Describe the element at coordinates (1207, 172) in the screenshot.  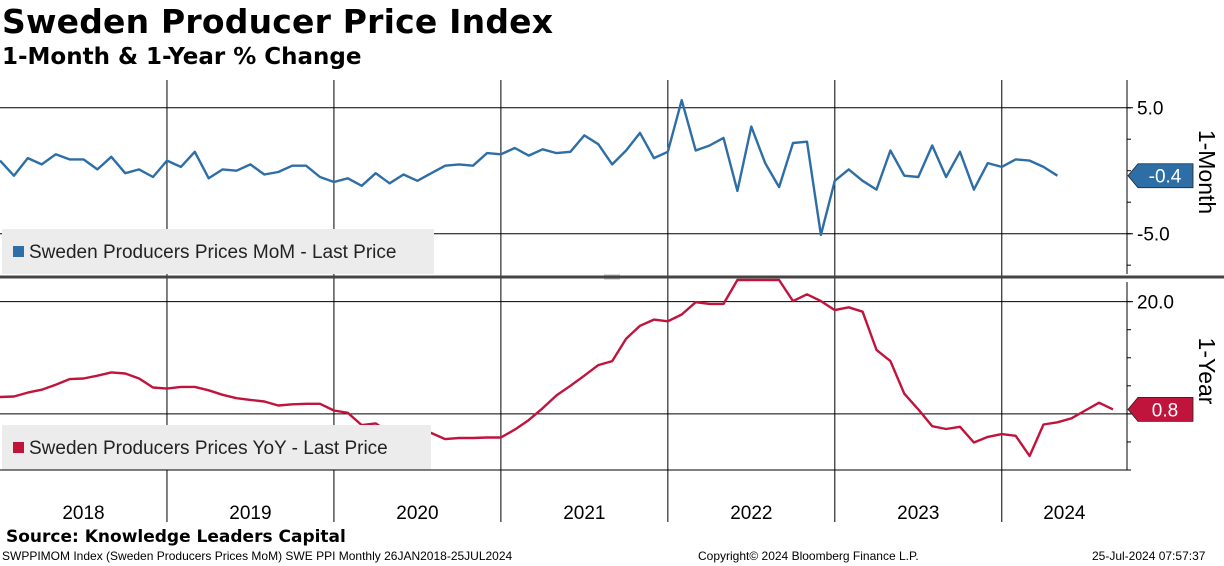
I see `panel-side-label: 1-Month` at that location.